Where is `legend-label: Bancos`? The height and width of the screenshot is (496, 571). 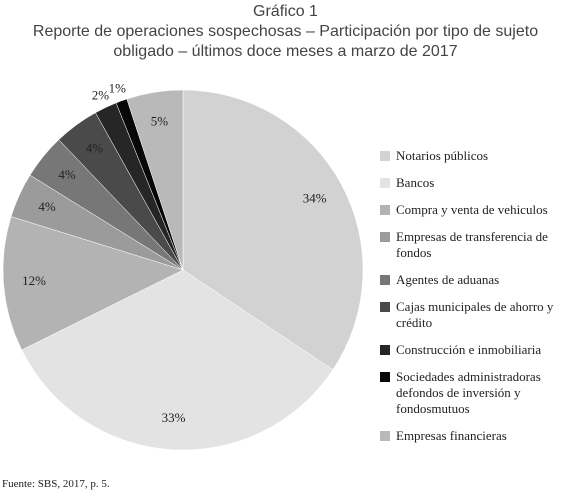 legend-label: Bancos is located at coordinates (415, 182).